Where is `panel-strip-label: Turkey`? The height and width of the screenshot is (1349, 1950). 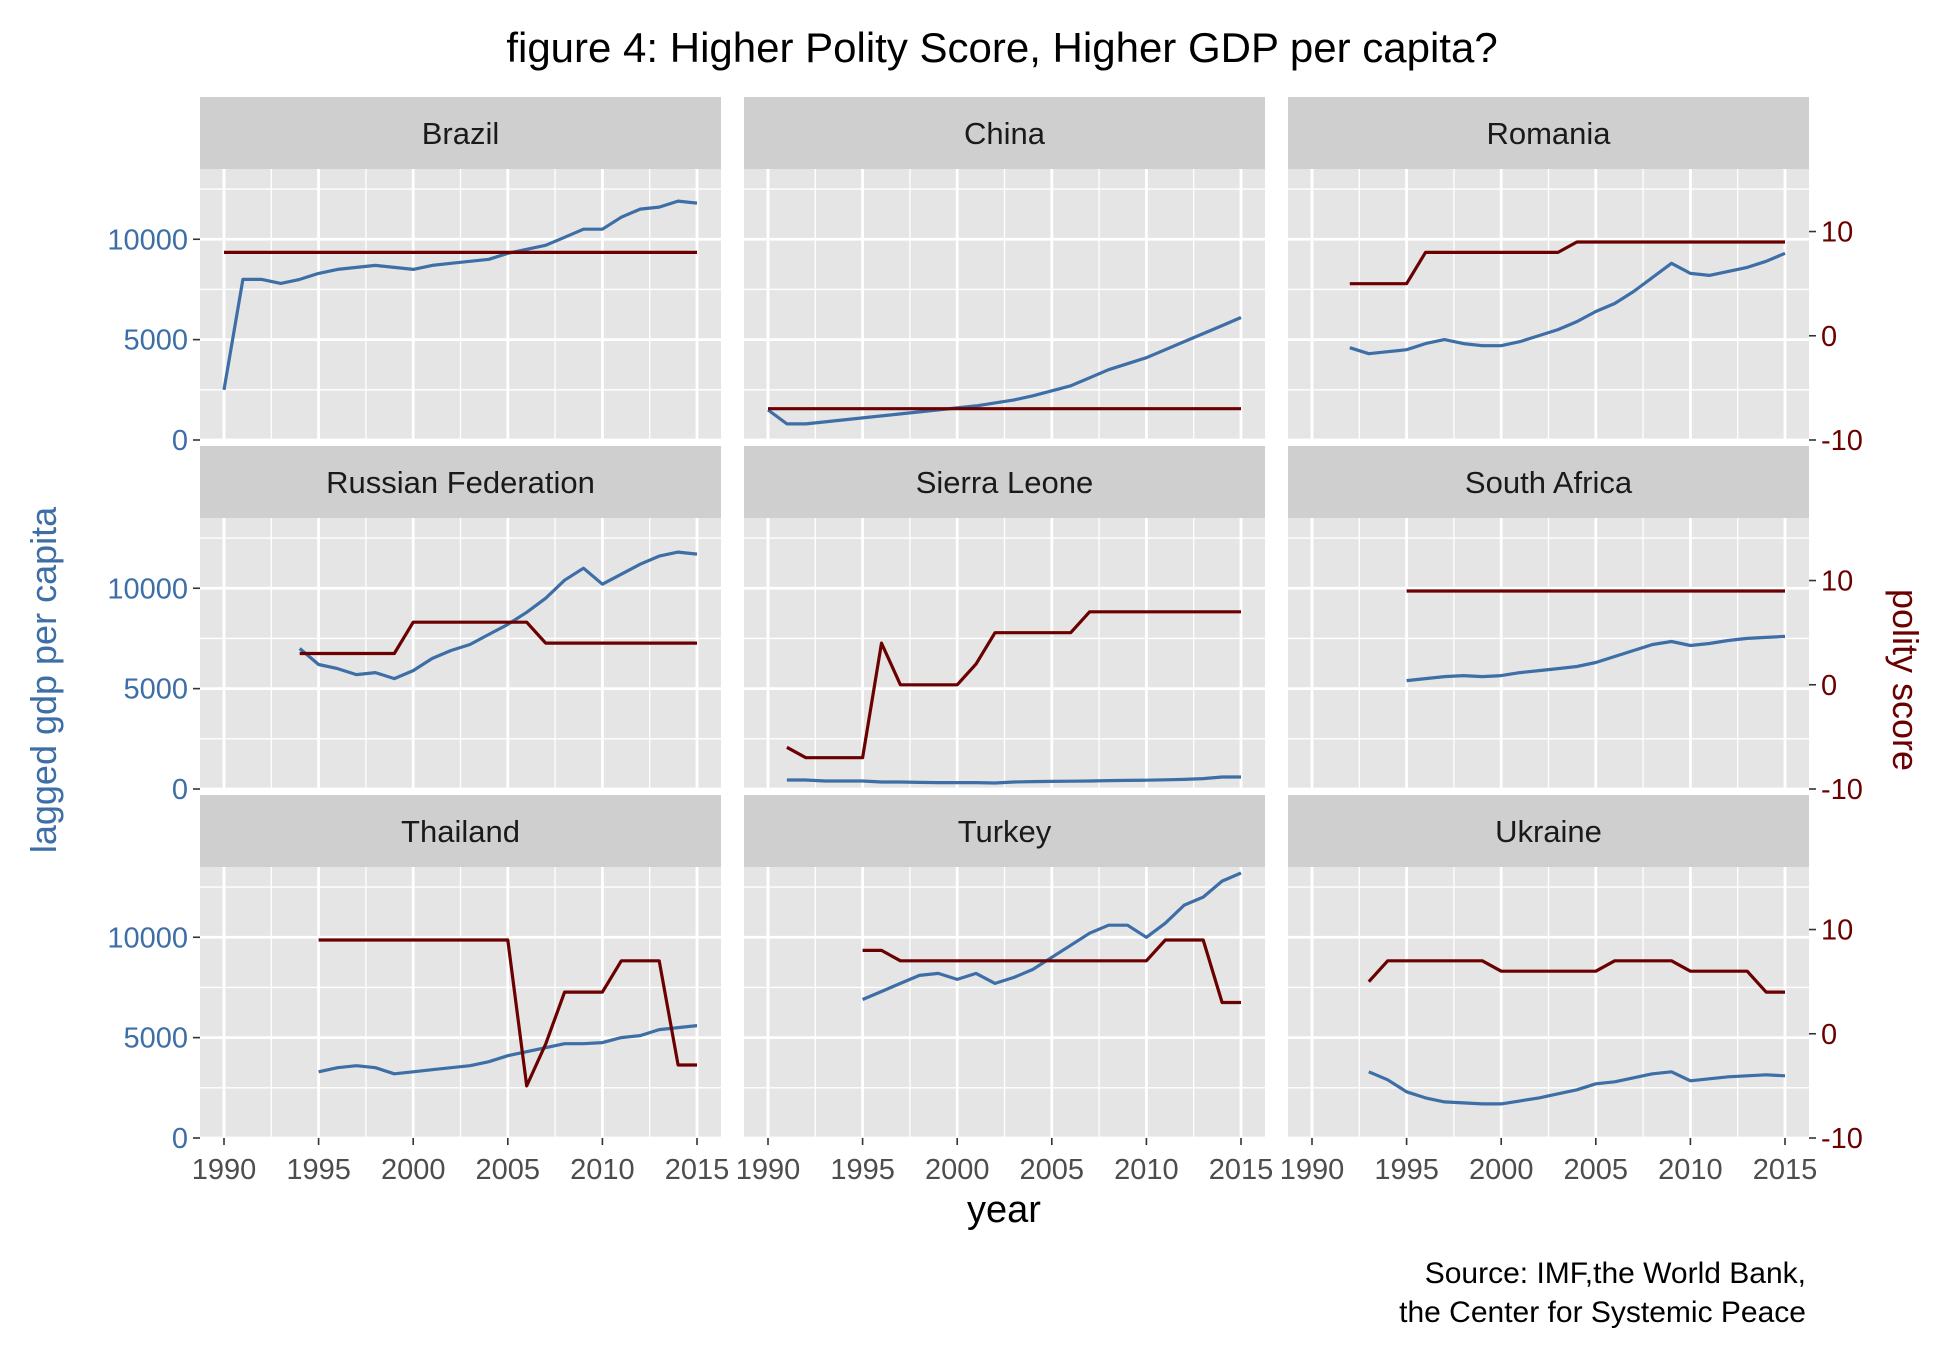 panel-strip-label: Turkey is located at coordinates (1005, 831).